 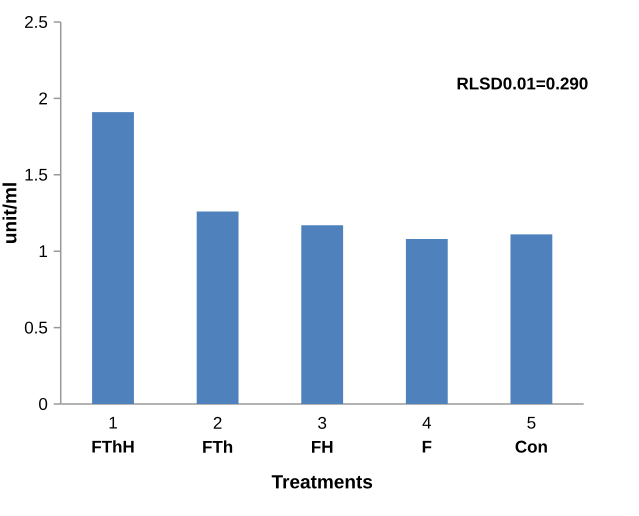 What do you see at coordinates (322, 434) in the screenshot?
I see `x-tick-label: 3 FH` at bounding box center [322, 434].